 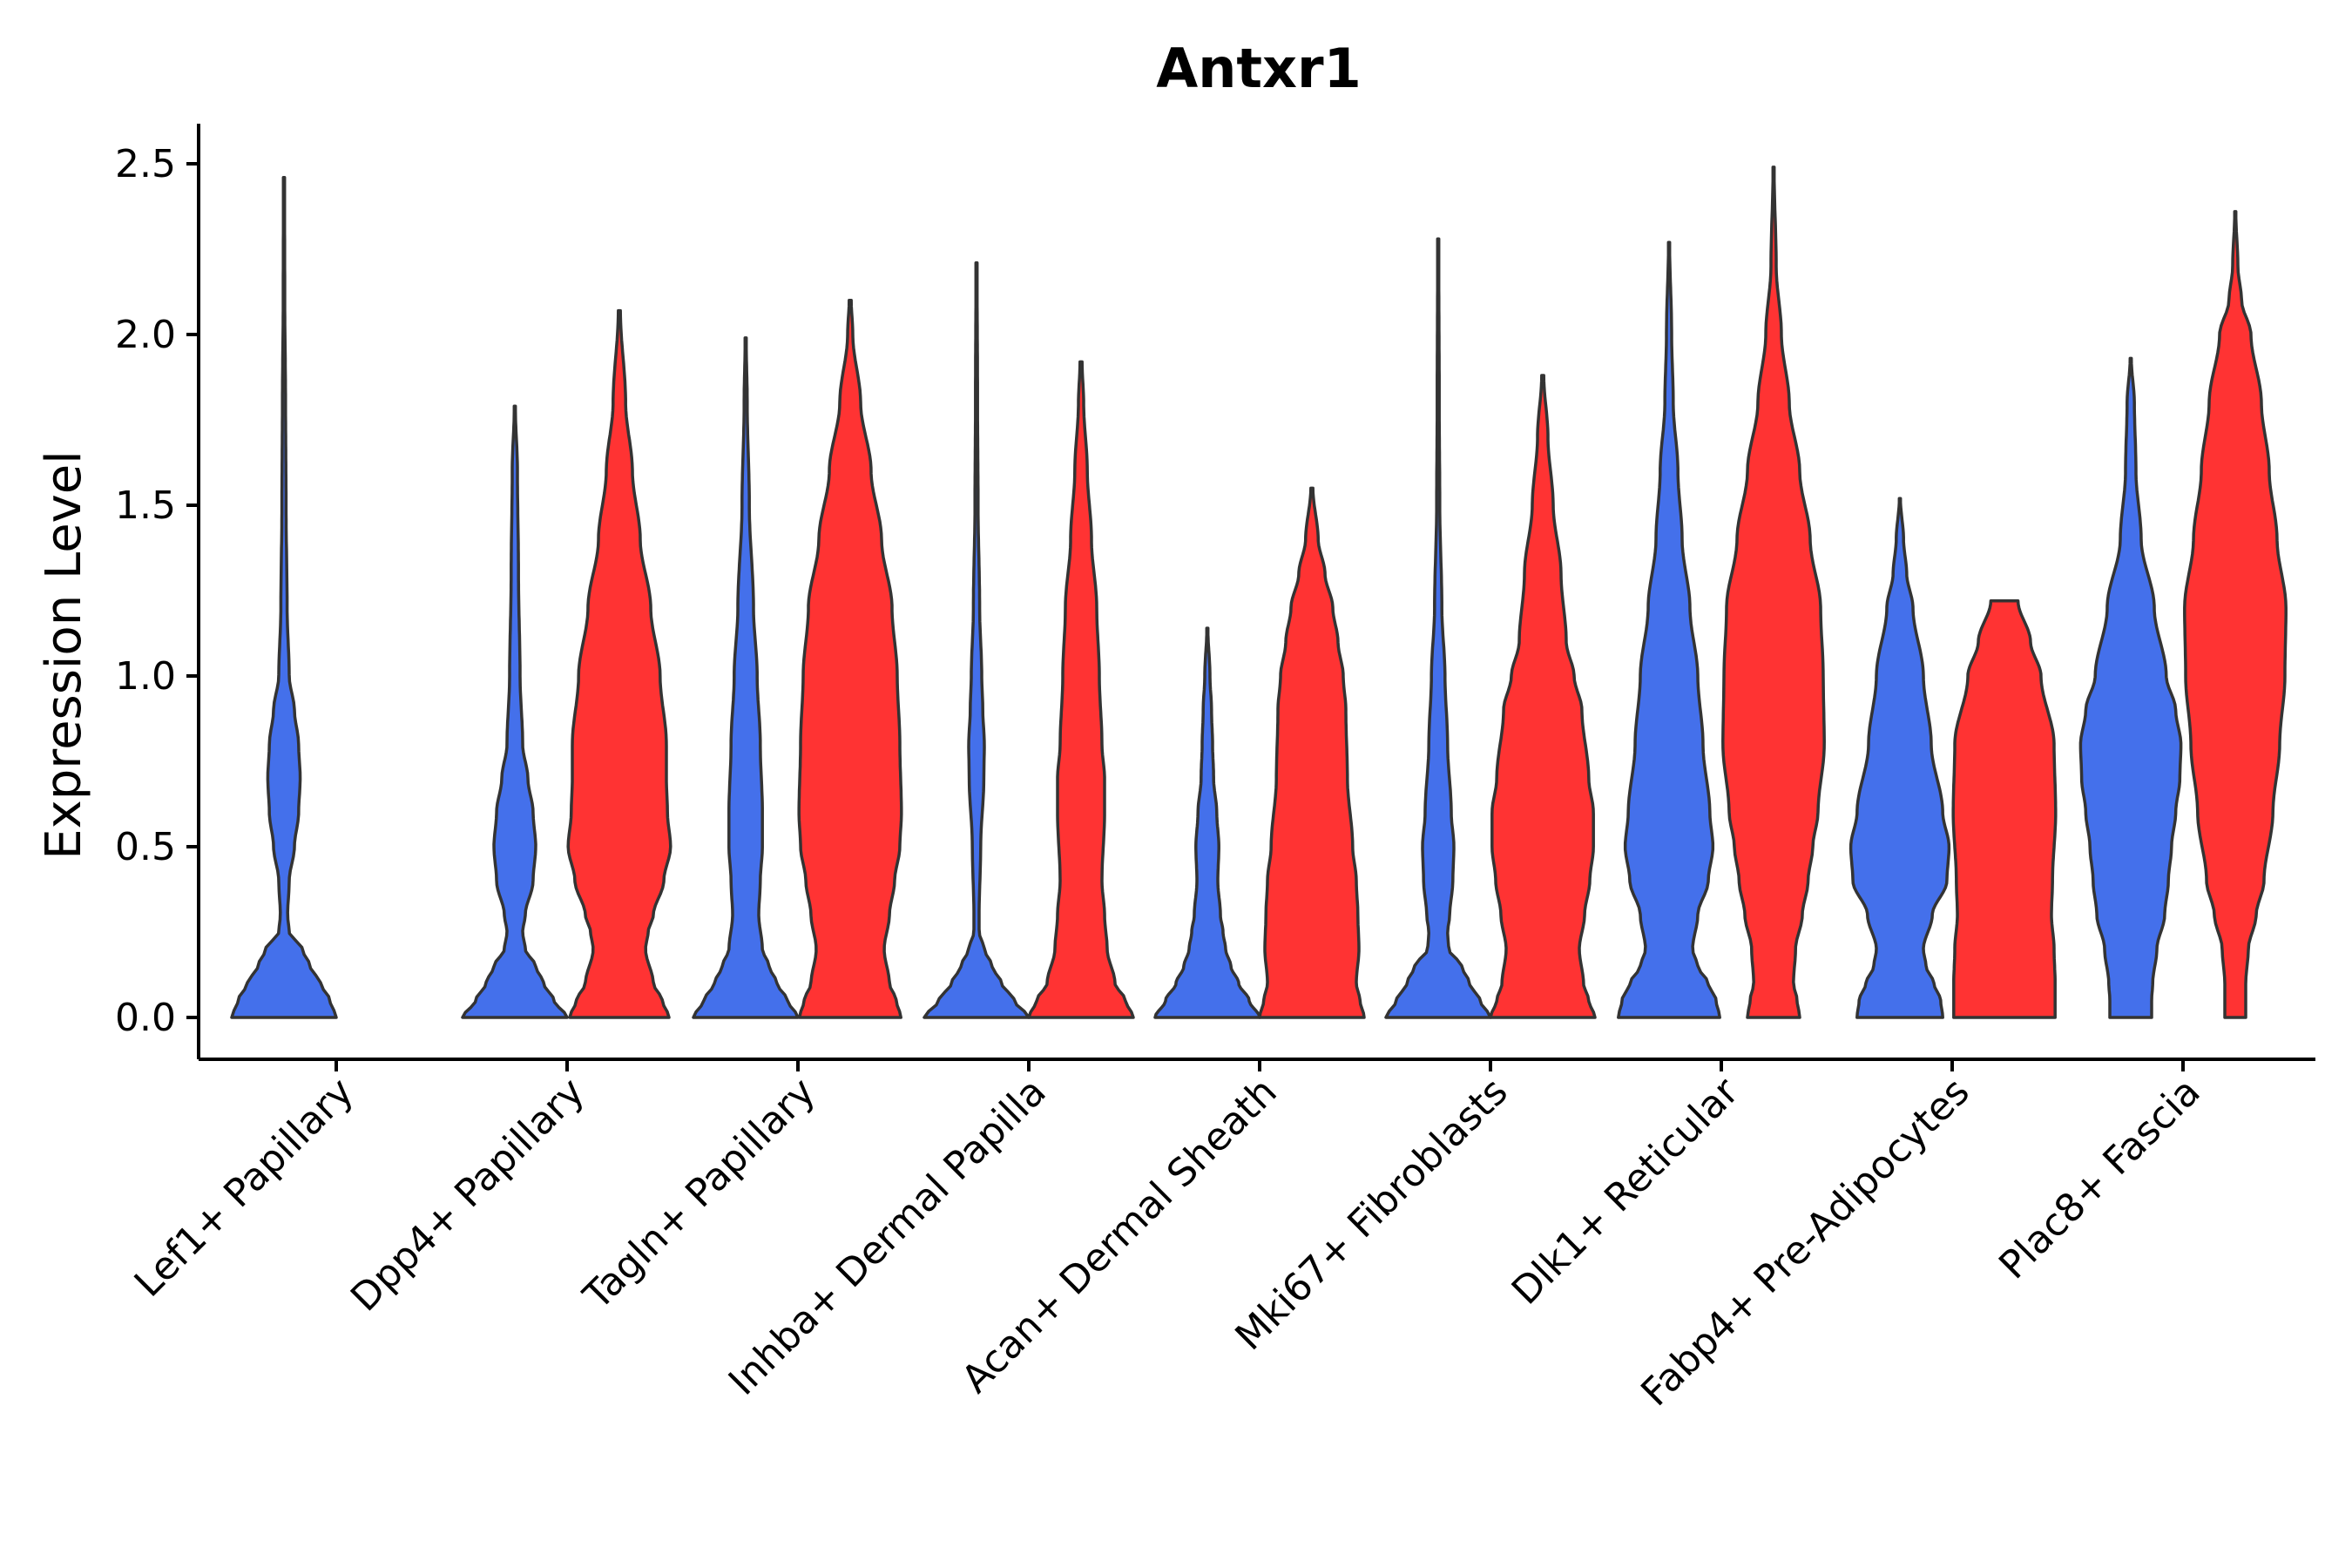 I want to click on violin-group-1-plac8-fascia, so click(x=2130, y=687).